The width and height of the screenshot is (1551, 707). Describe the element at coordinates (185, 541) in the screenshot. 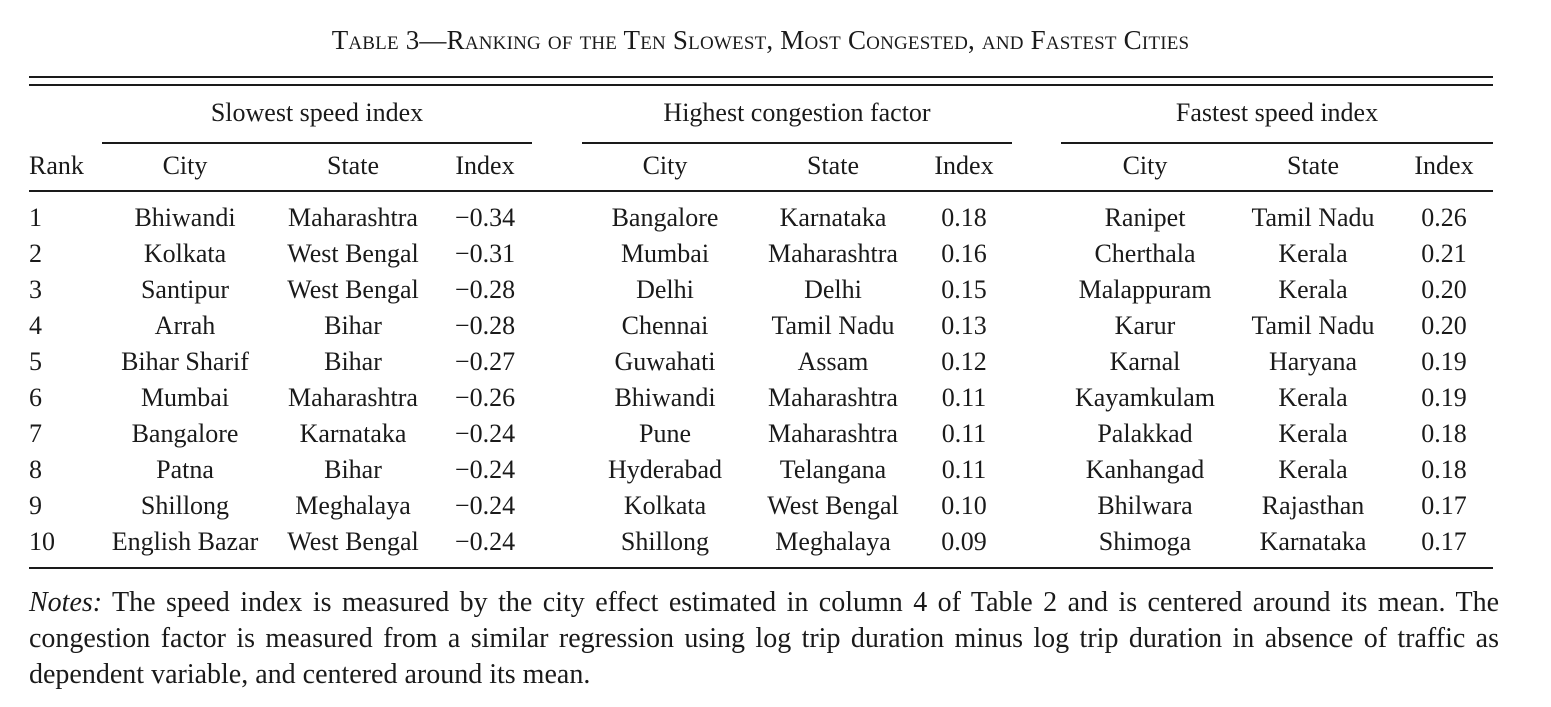

I see `cell-slowest-city: English Bazar` at that location.